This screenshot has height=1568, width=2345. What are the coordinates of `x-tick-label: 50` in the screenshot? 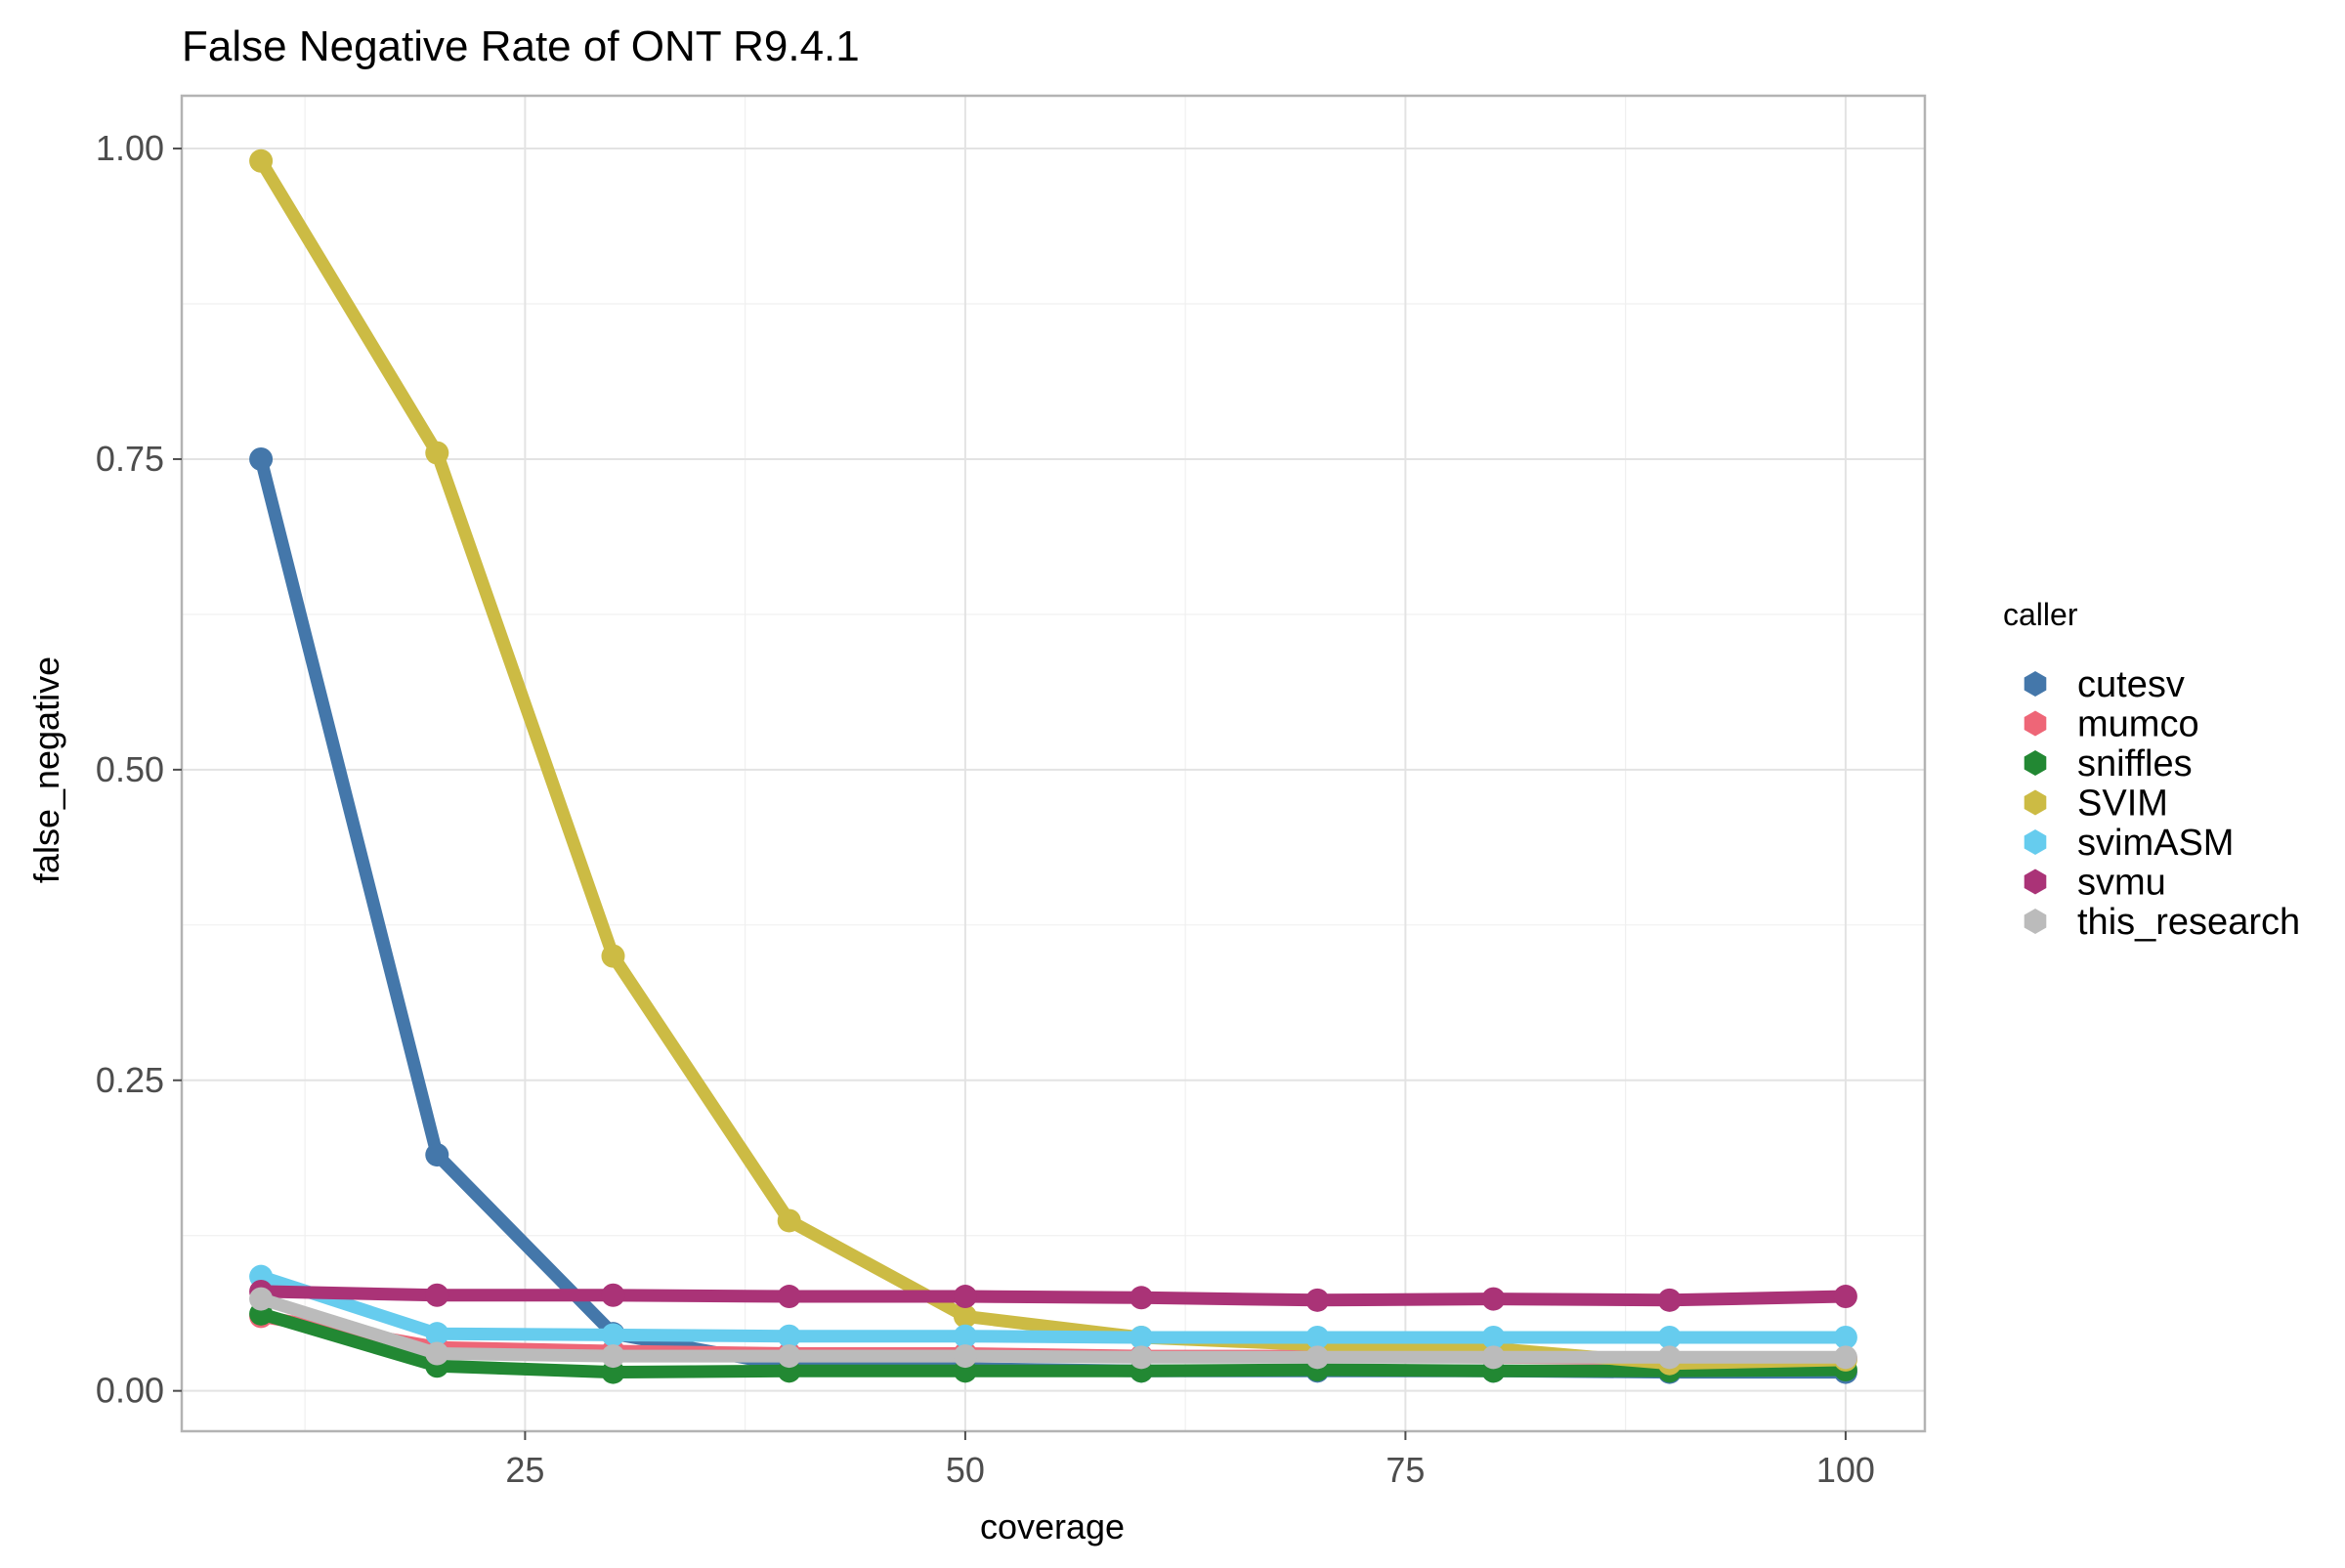 It's located at (965, 1470).